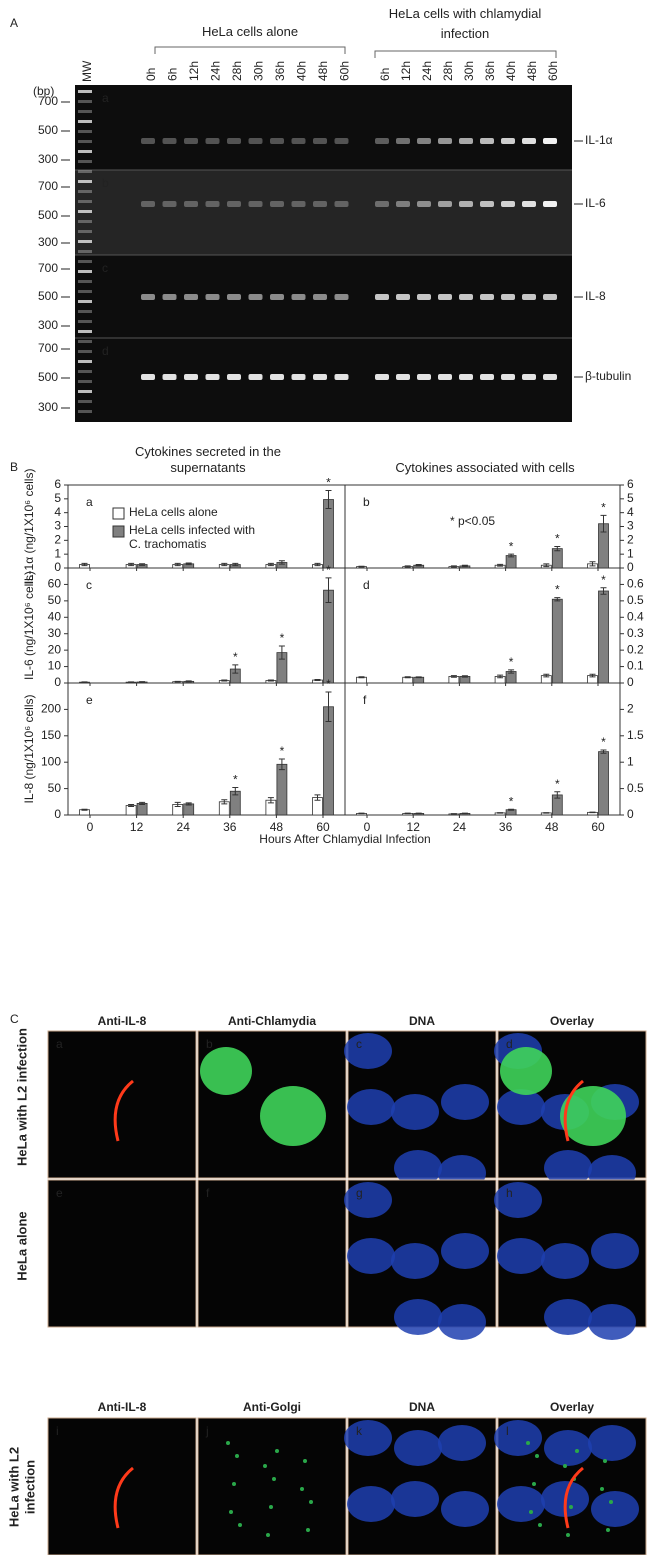 The width and height of the screenshot is (648, 1555). Describe the element at coordinates (173, 512) in the screenshot. I see `legend-label: HeLa cells alone` at that location.